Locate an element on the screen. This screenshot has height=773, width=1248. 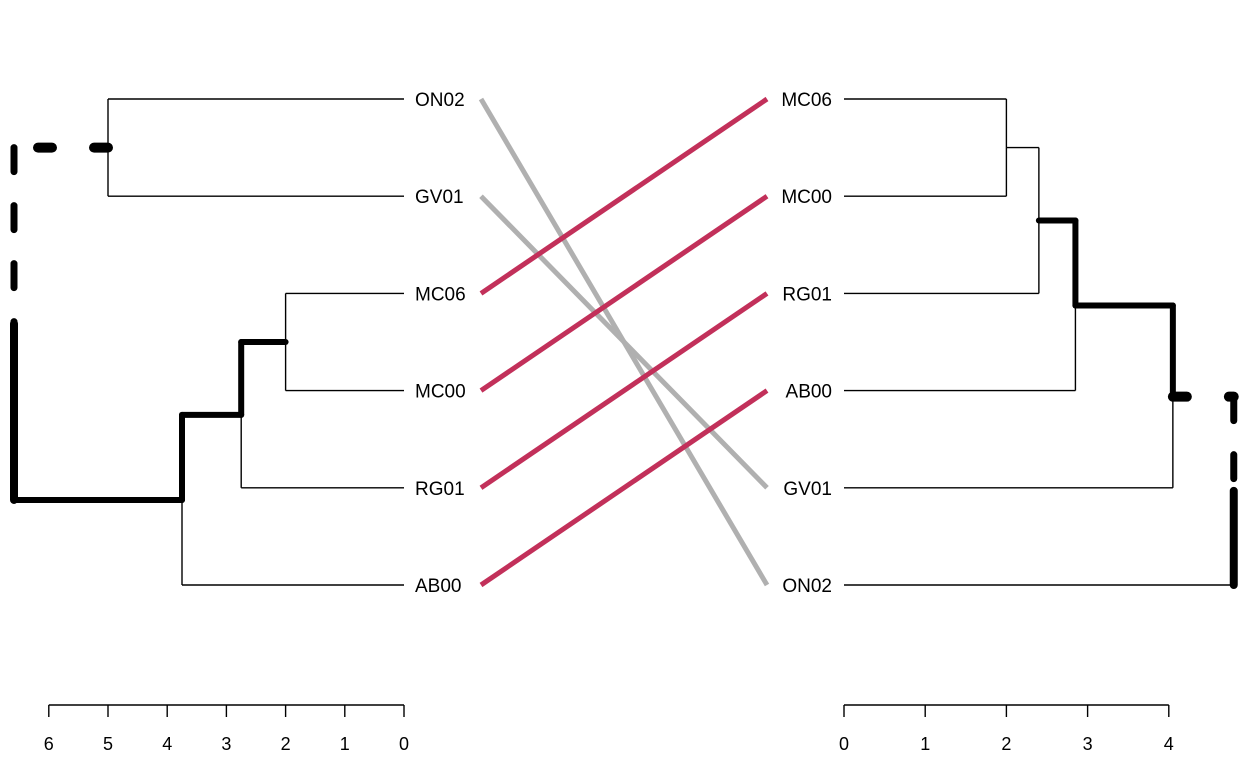
connector-unmatched is located at coordinates (624, 342).